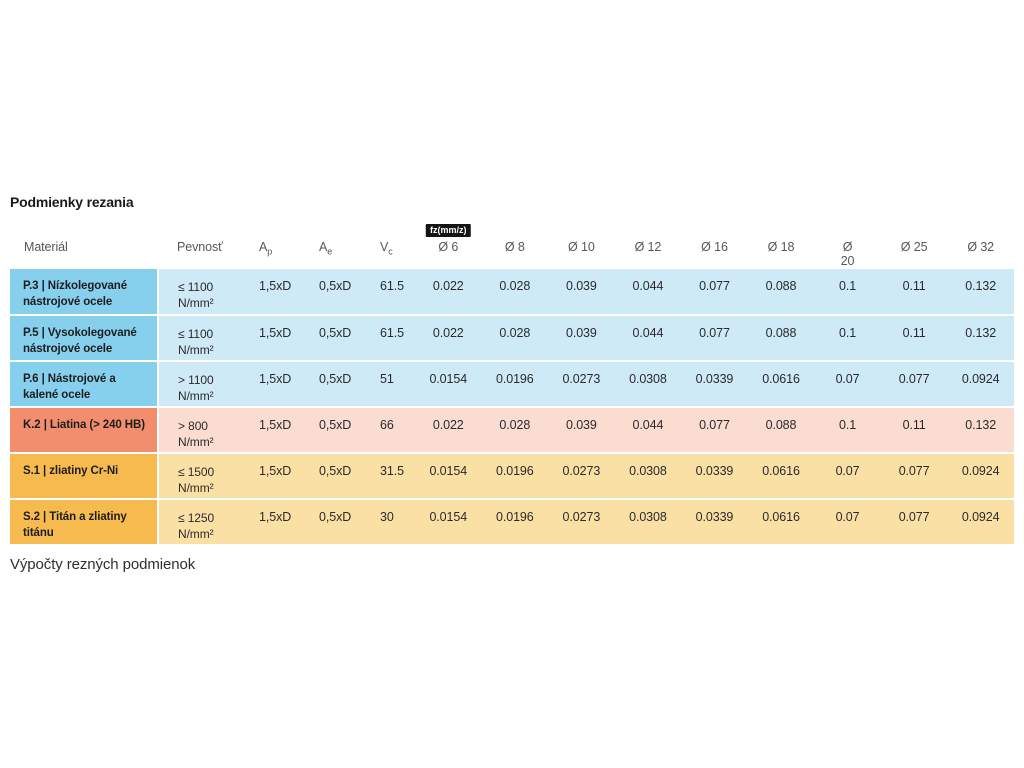 This screenshot has width=1024, height=768. I want to click on section-footer: Výpočty rezných podmienok, so click(103, 564).